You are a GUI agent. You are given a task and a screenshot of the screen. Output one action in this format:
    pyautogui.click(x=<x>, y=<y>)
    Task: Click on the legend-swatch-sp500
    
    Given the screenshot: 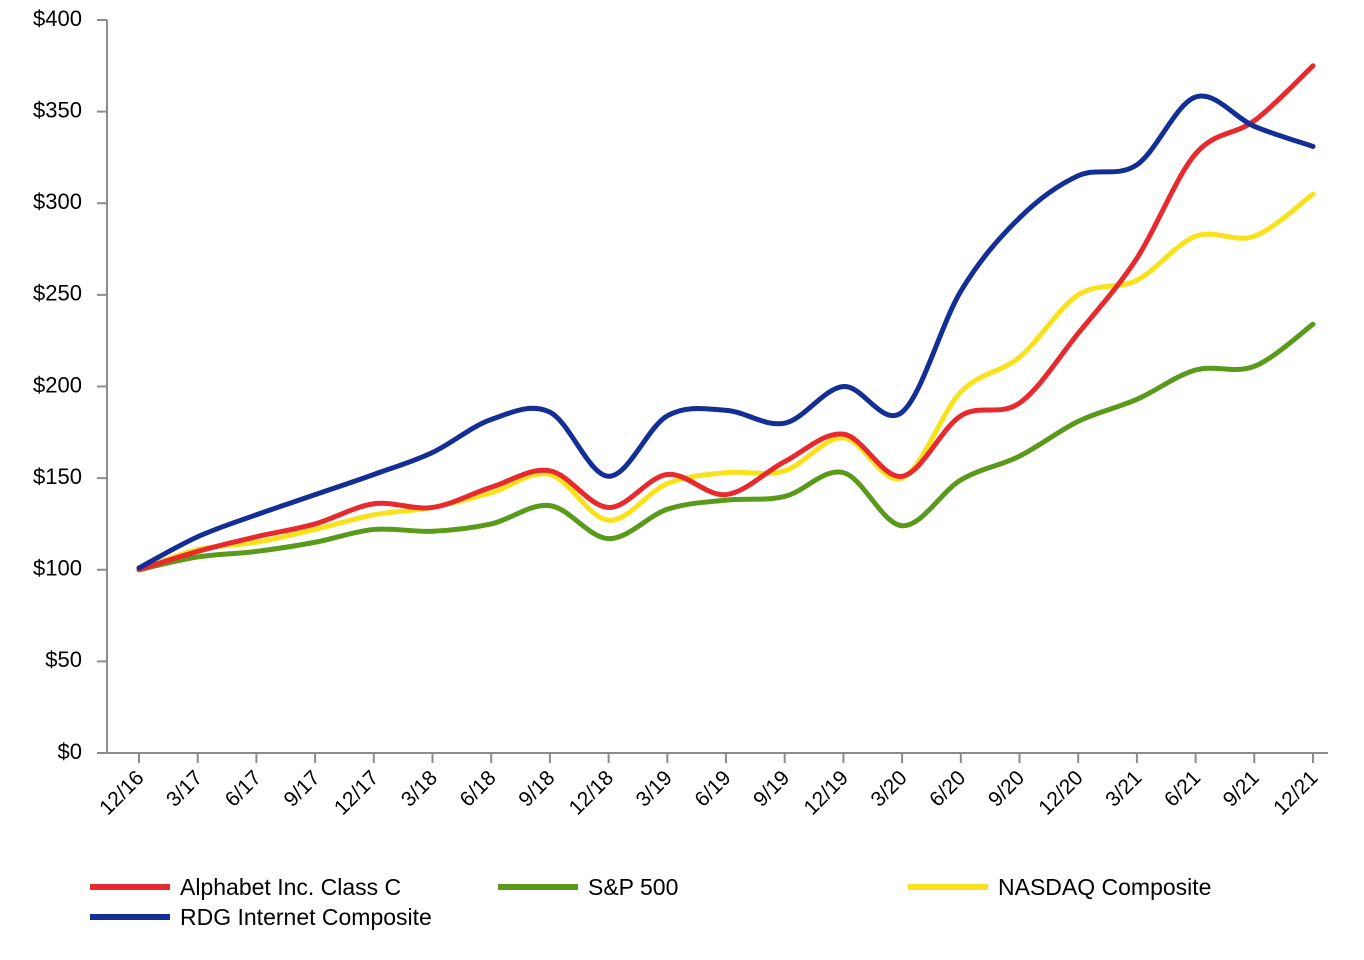 What is the action you would take?
    pyautogui.click(x=538, y=887)
    